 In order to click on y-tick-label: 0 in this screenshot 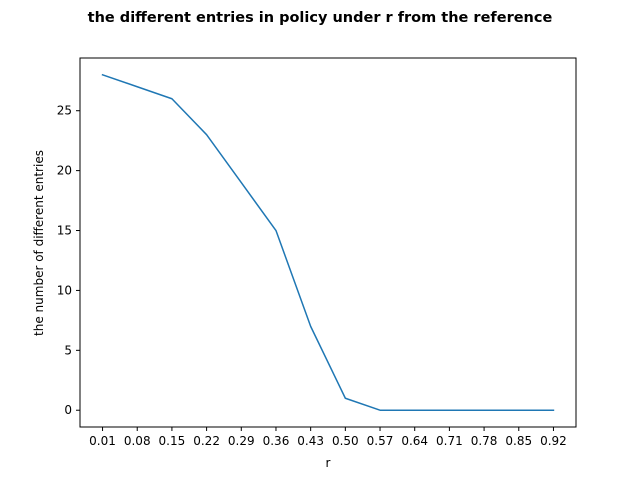, I will do `click(68, 410)`.